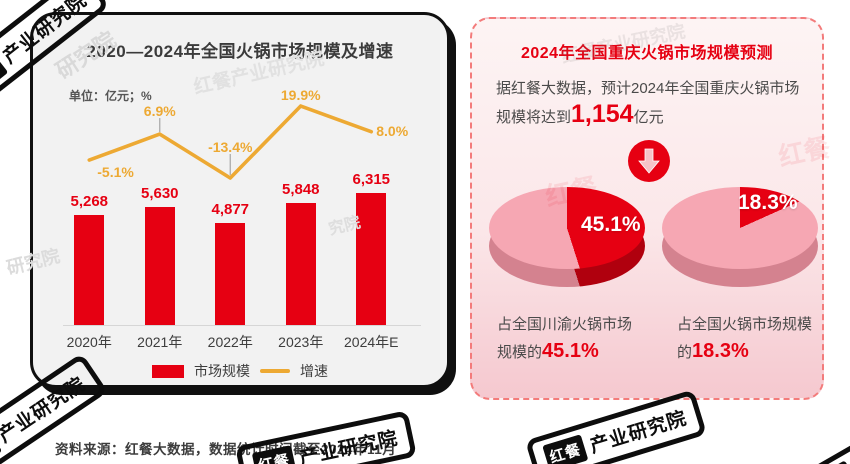 This screenshot has width=850, height=464. Describe the element at coordinates (565, 324) in the screenshot. I see `pie1-caption-line1: 占全国川渝火锅市场` at that location.